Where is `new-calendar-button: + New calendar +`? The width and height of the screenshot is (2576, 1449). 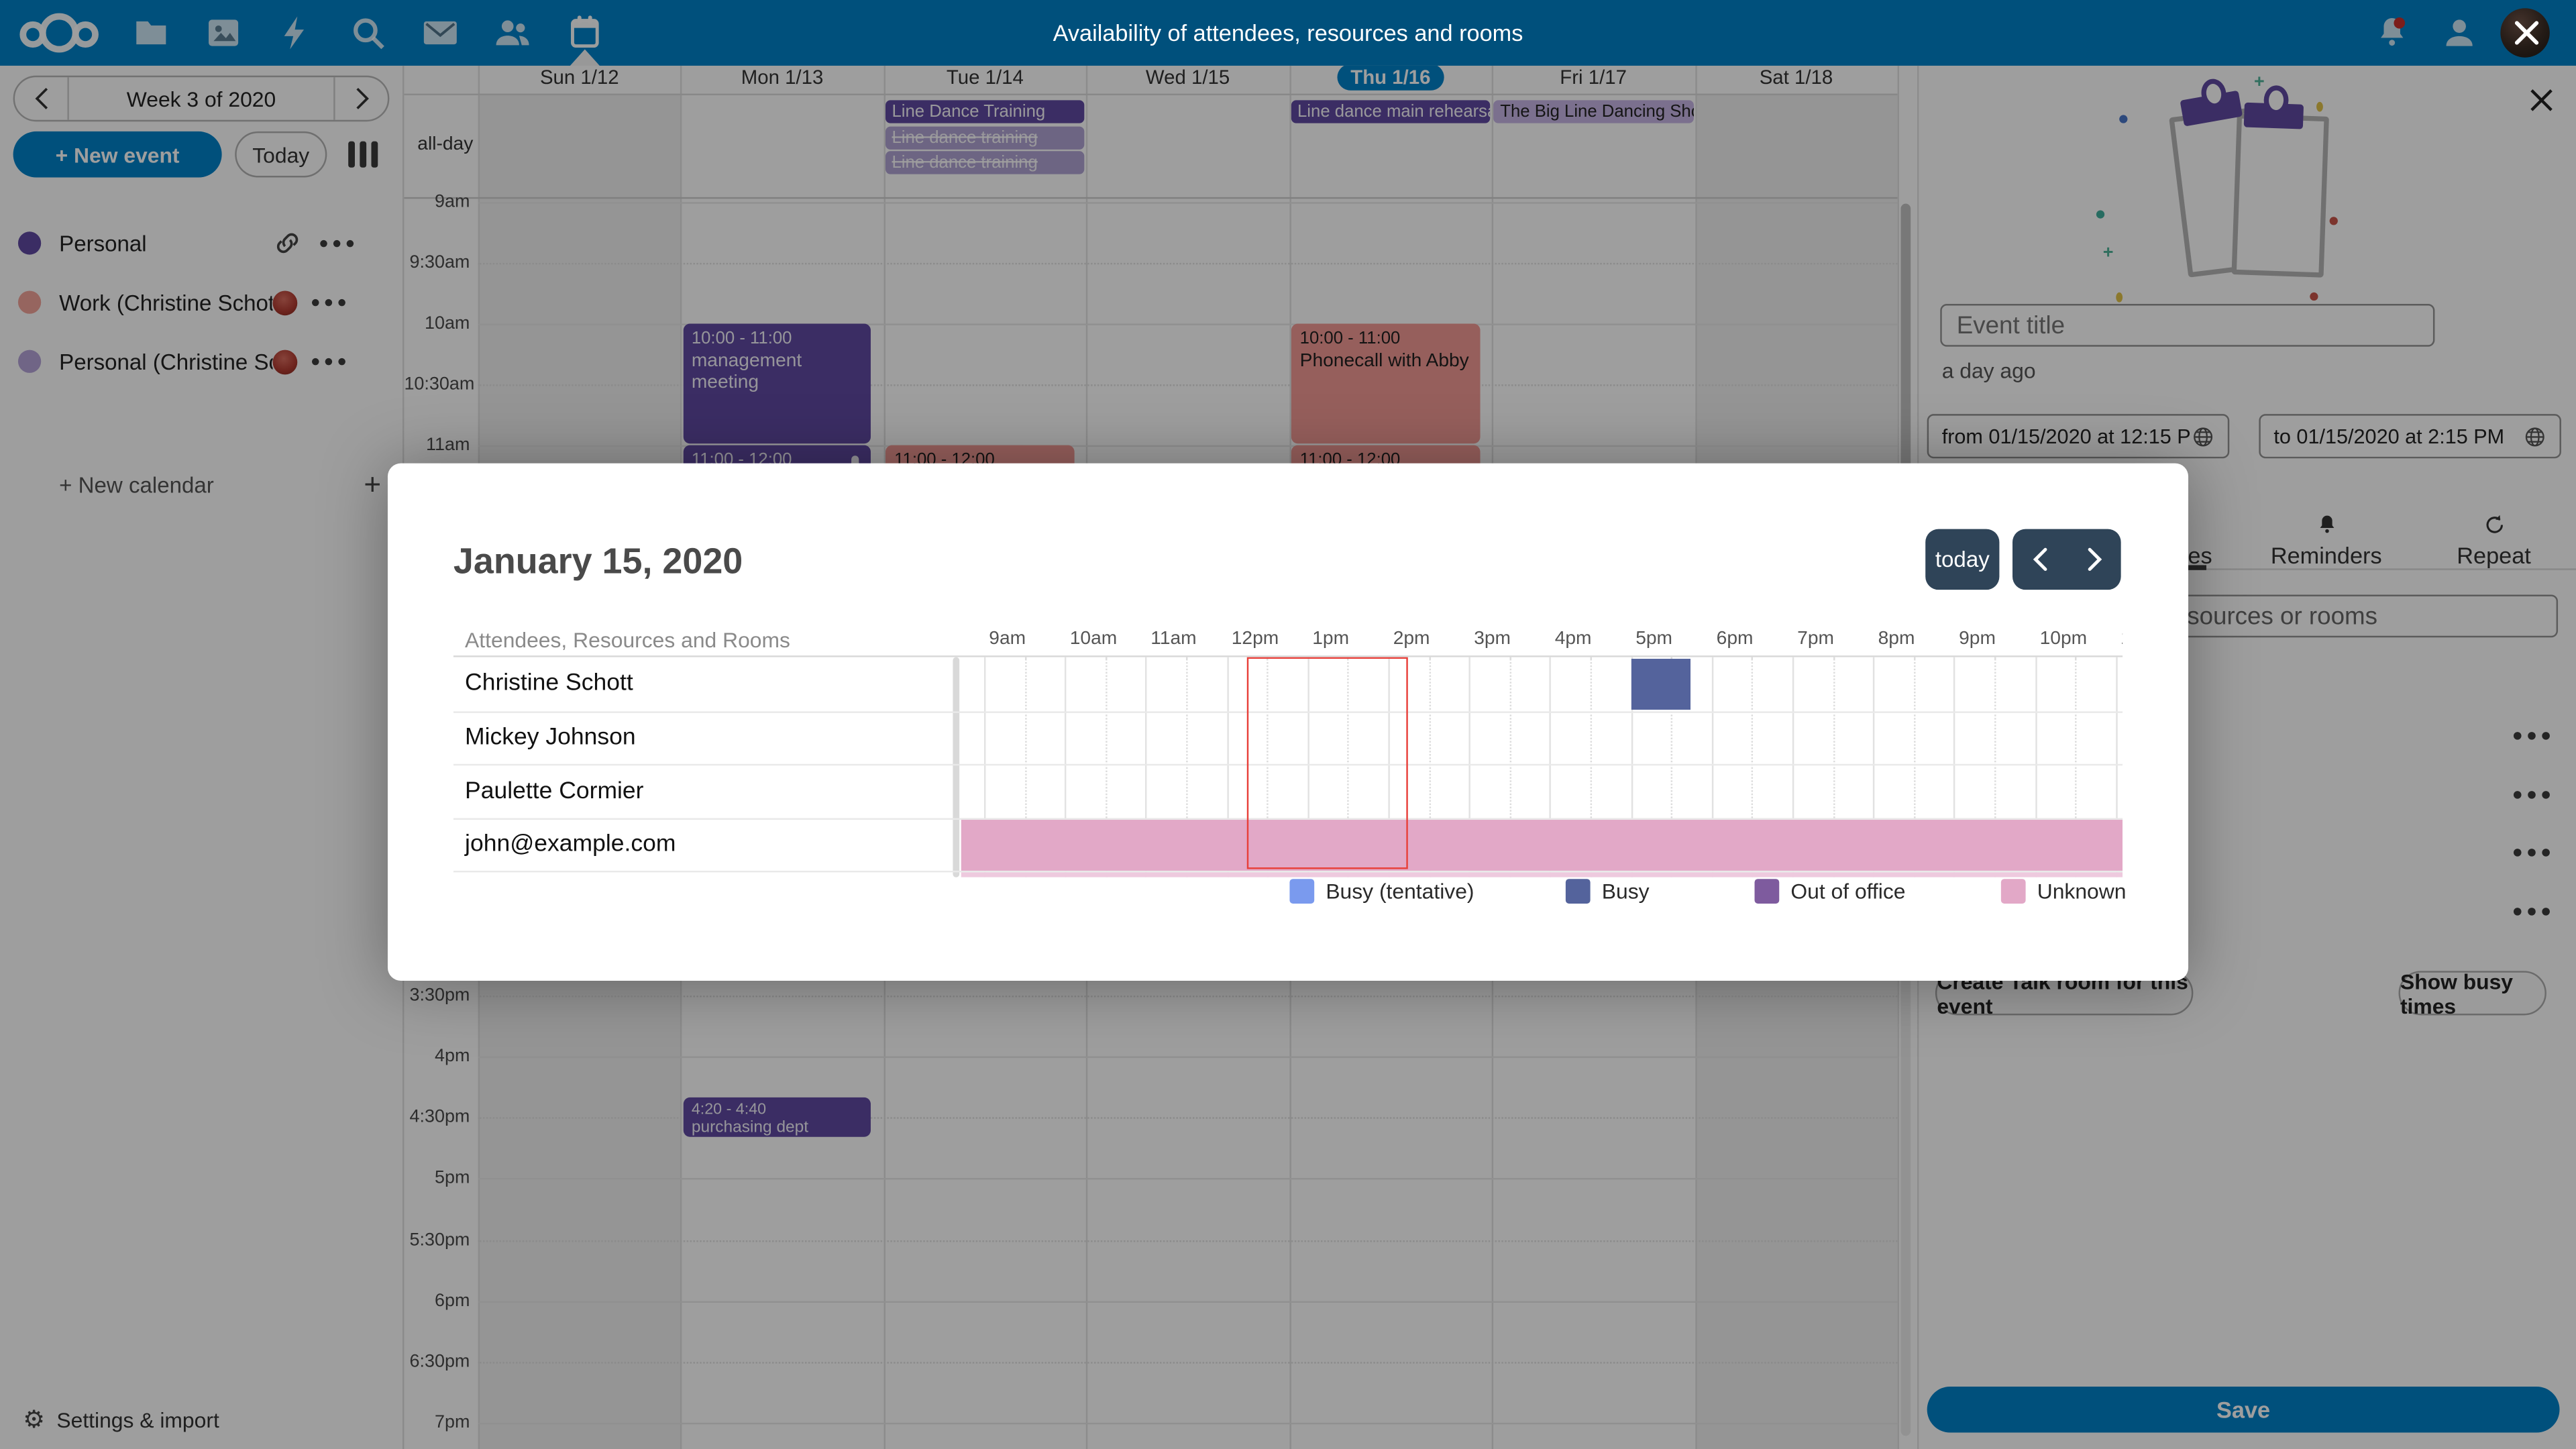
new-calendar-button: + New calendar + is located at coordinates (202, 484).